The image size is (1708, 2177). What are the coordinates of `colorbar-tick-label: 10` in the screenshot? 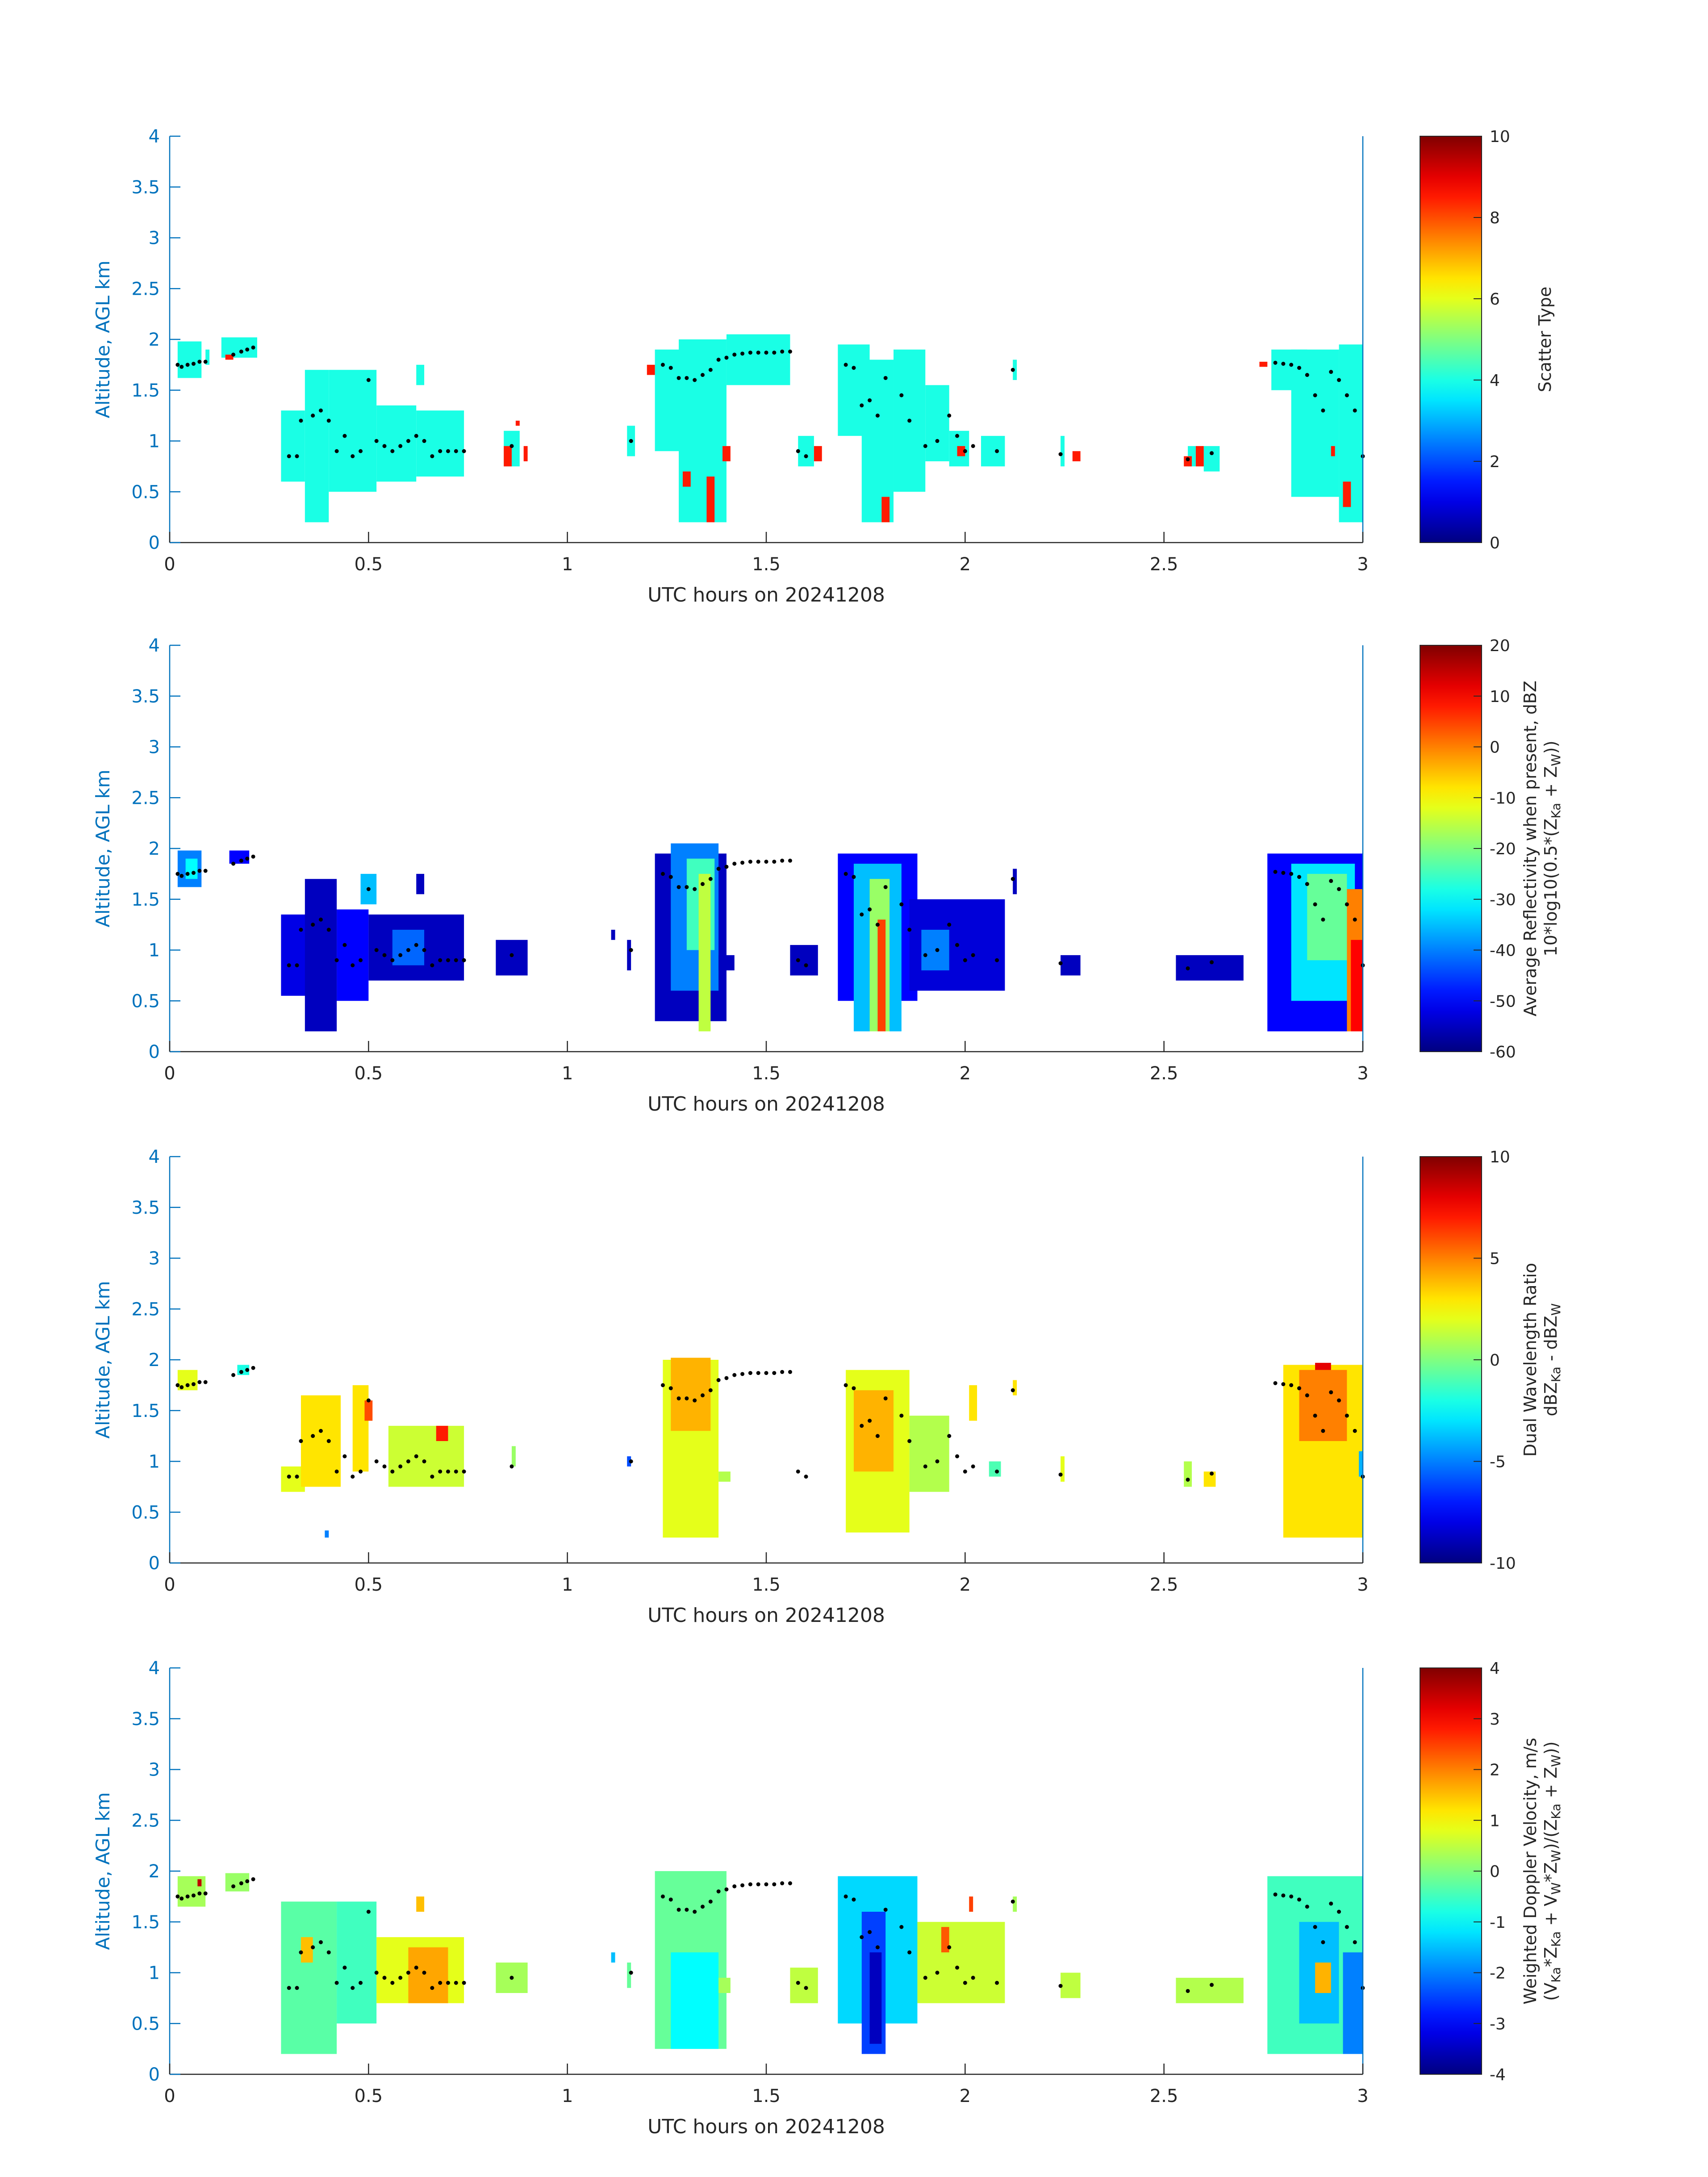 It's located at (1500, 697).